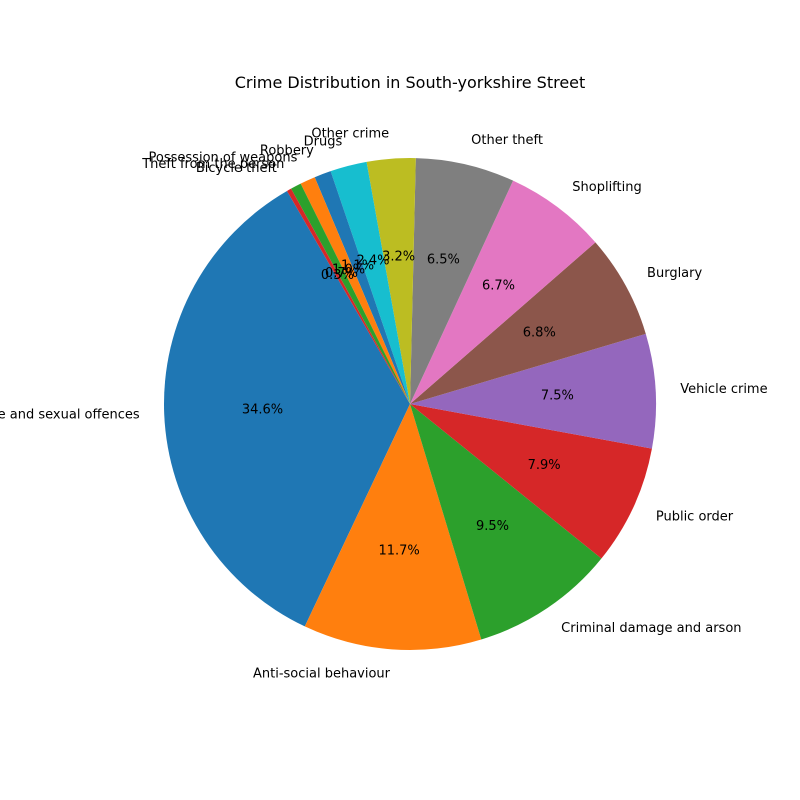  Describe the element at coordinates (373, 261) in the screenshot. I see `slice-percent-label: 2.4%` at that location.